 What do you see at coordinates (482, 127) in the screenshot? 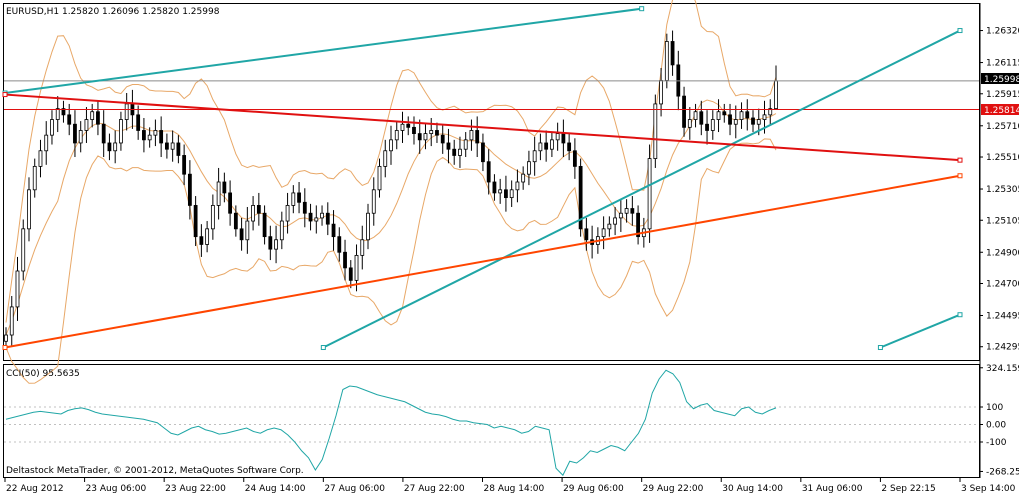
I see `descending-resistance-line` at bounding box center [482, 127].